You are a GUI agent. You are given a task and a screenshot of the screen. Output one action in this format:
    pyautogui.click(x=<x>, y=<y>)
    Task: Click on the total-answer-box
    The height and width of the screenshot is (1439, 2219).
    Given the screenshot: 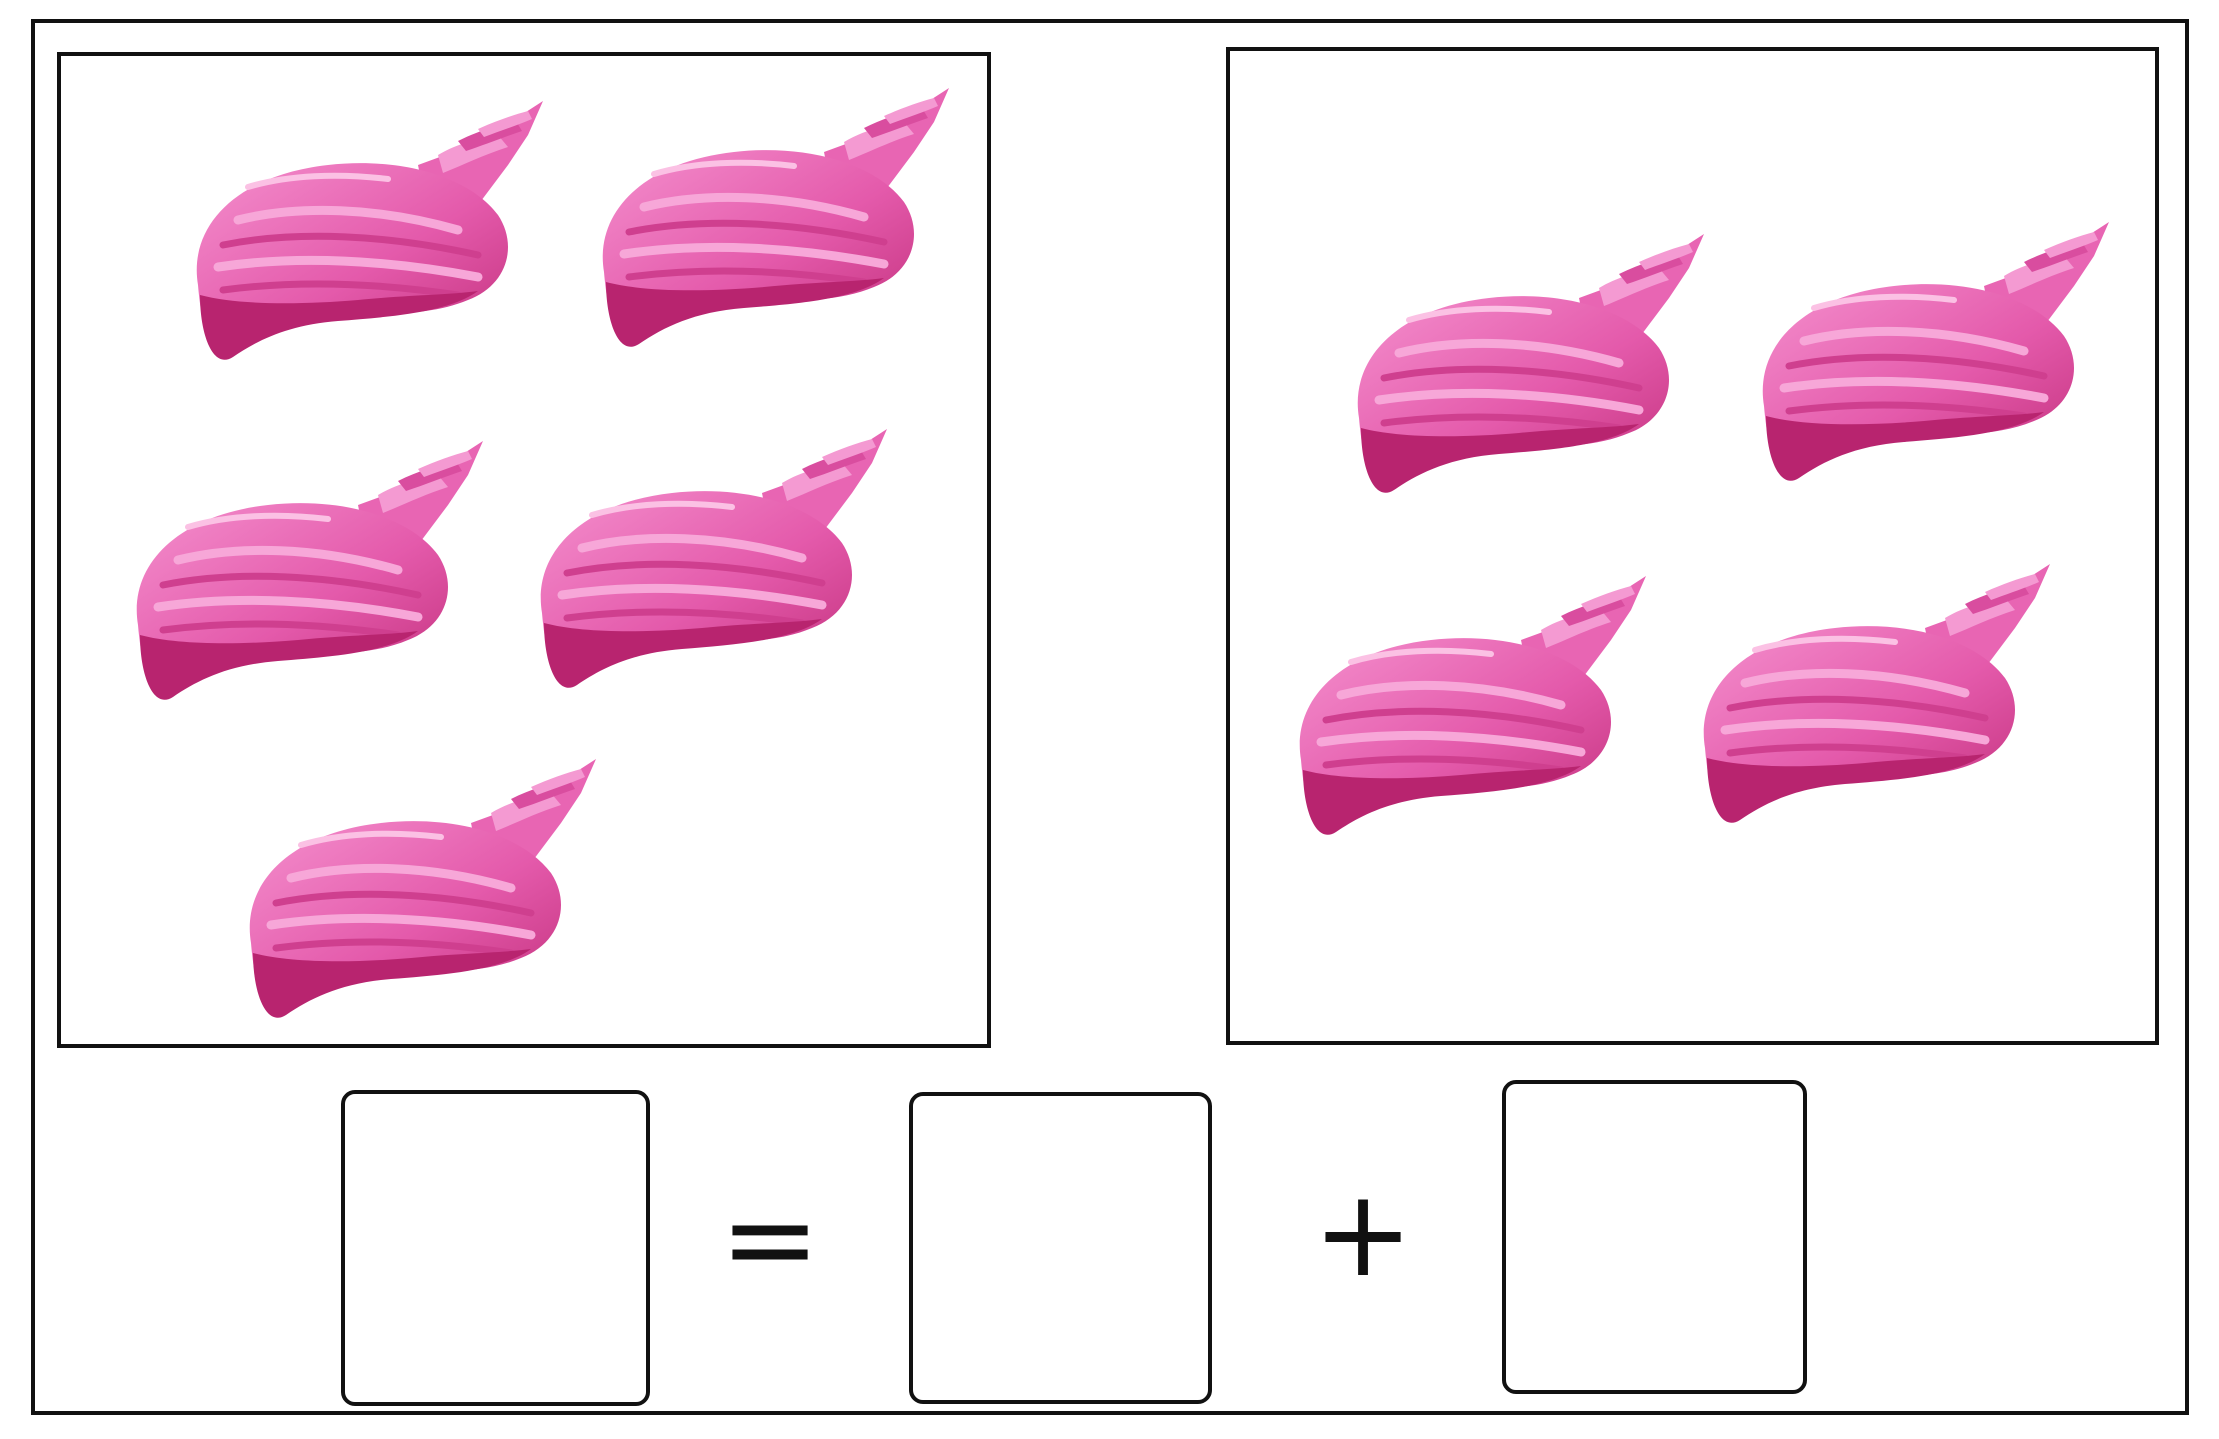 What is the action you would take?
    pyautogui.click(x=495, y=1248)
    